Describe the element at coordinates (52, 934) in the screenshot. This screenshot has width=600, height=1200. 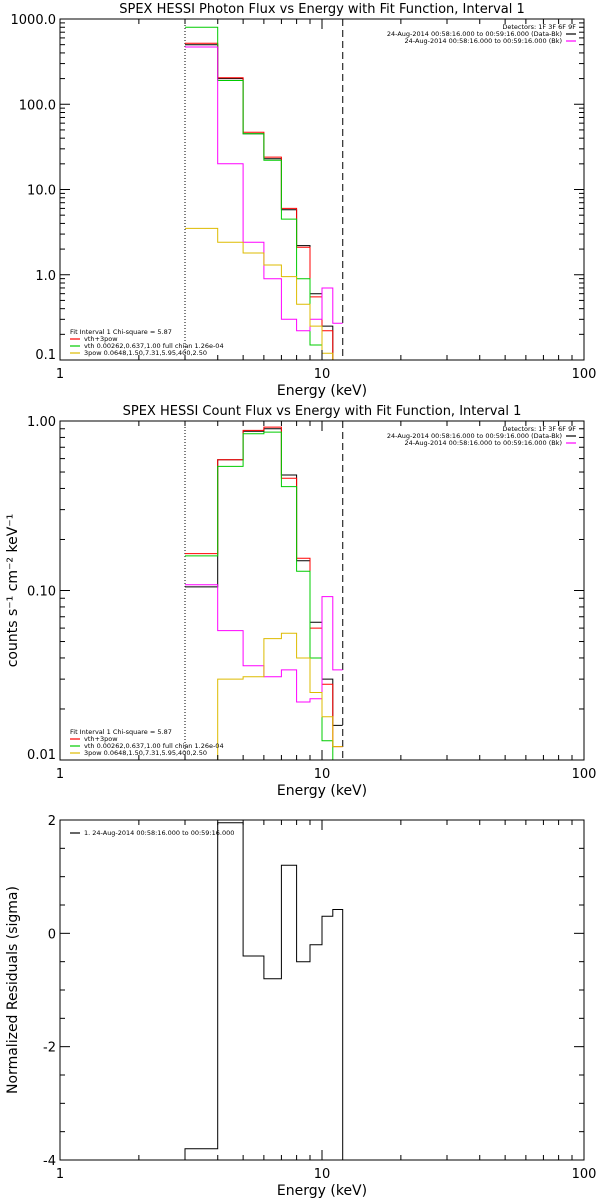
I see `y-tick-label: 0` at that location.